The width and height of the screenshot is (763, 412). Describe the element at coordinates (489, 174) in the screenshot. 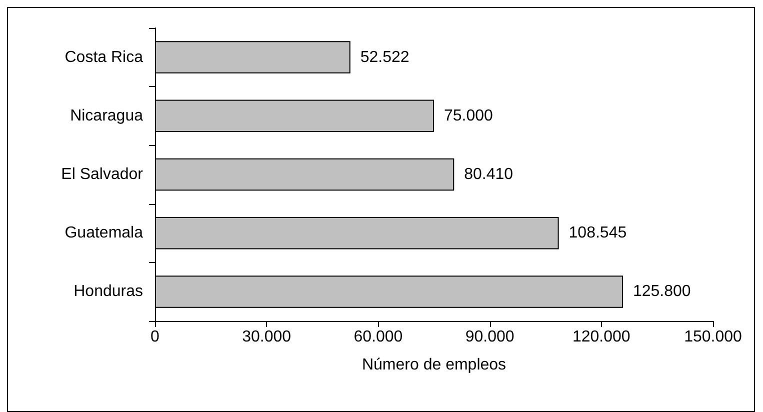

I see `data-label: 80.410` at that location.